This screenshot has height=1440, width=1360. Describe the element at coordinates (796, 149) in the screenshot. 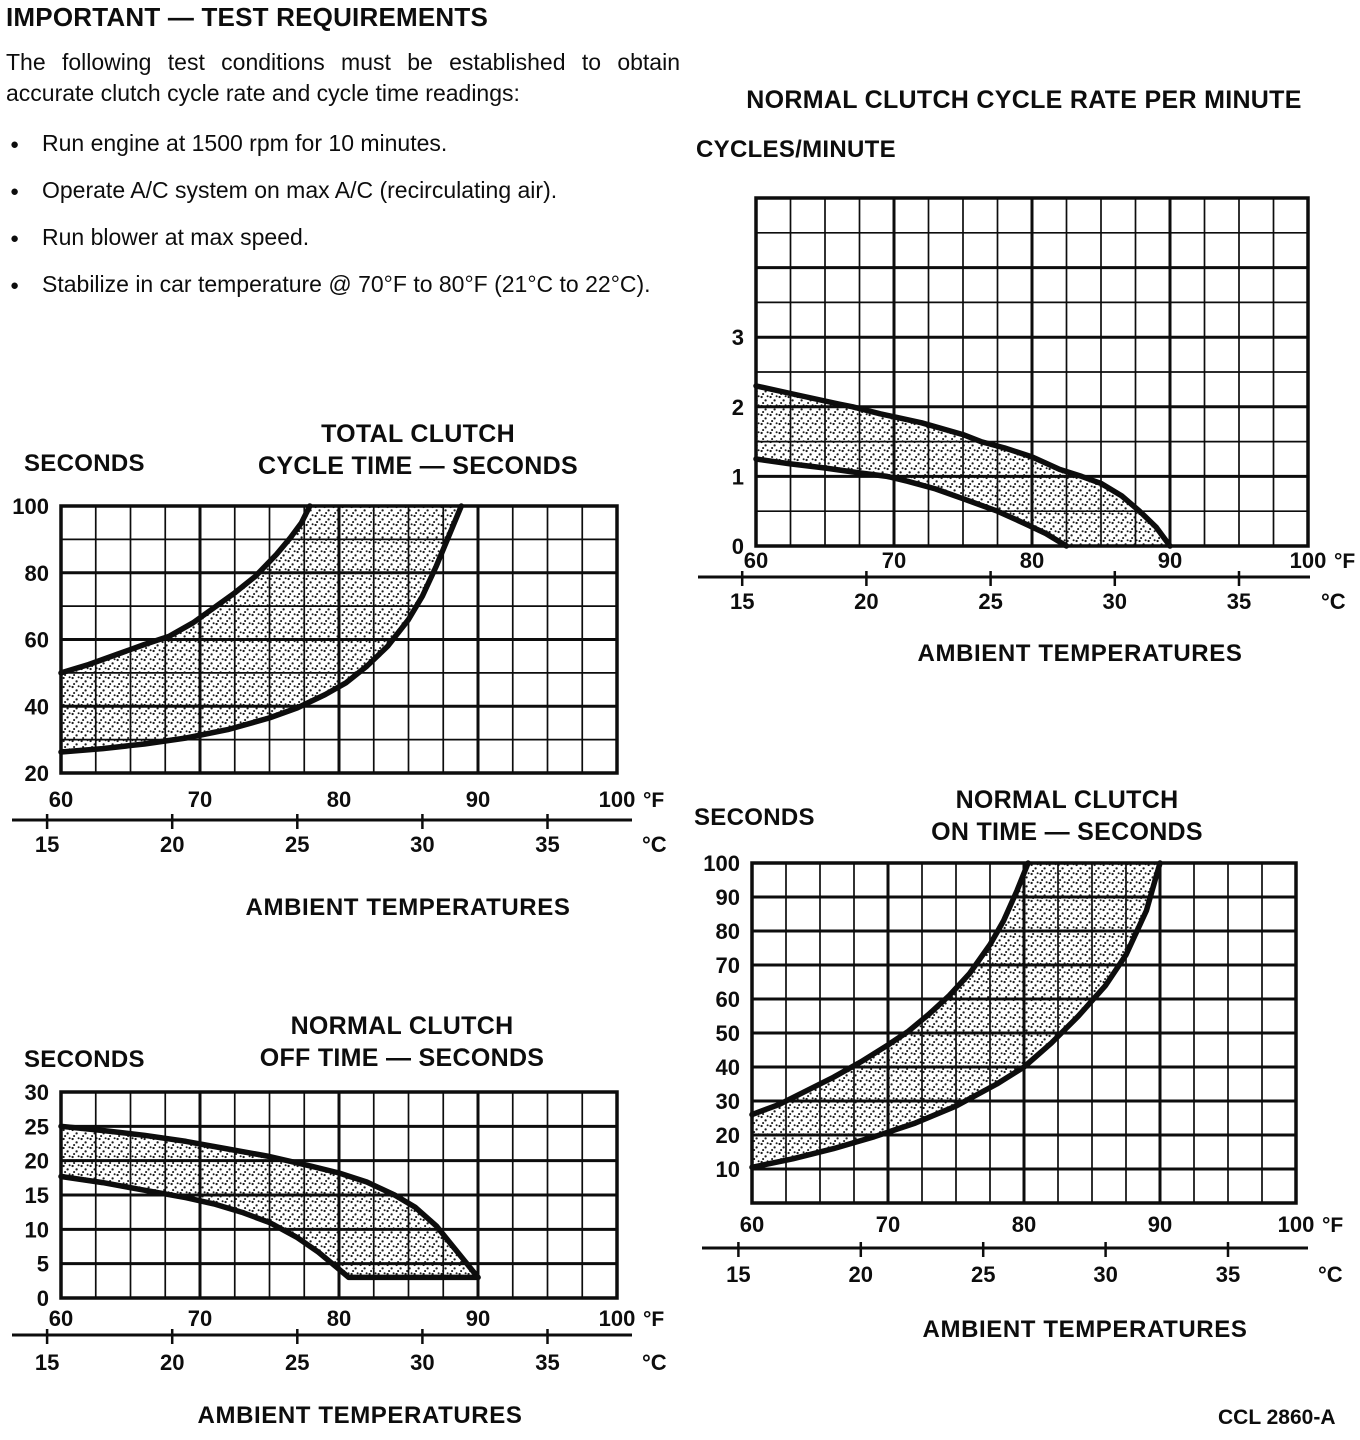

I see `y-axis-unit-label: CYCLES/MINUTE` at that location.